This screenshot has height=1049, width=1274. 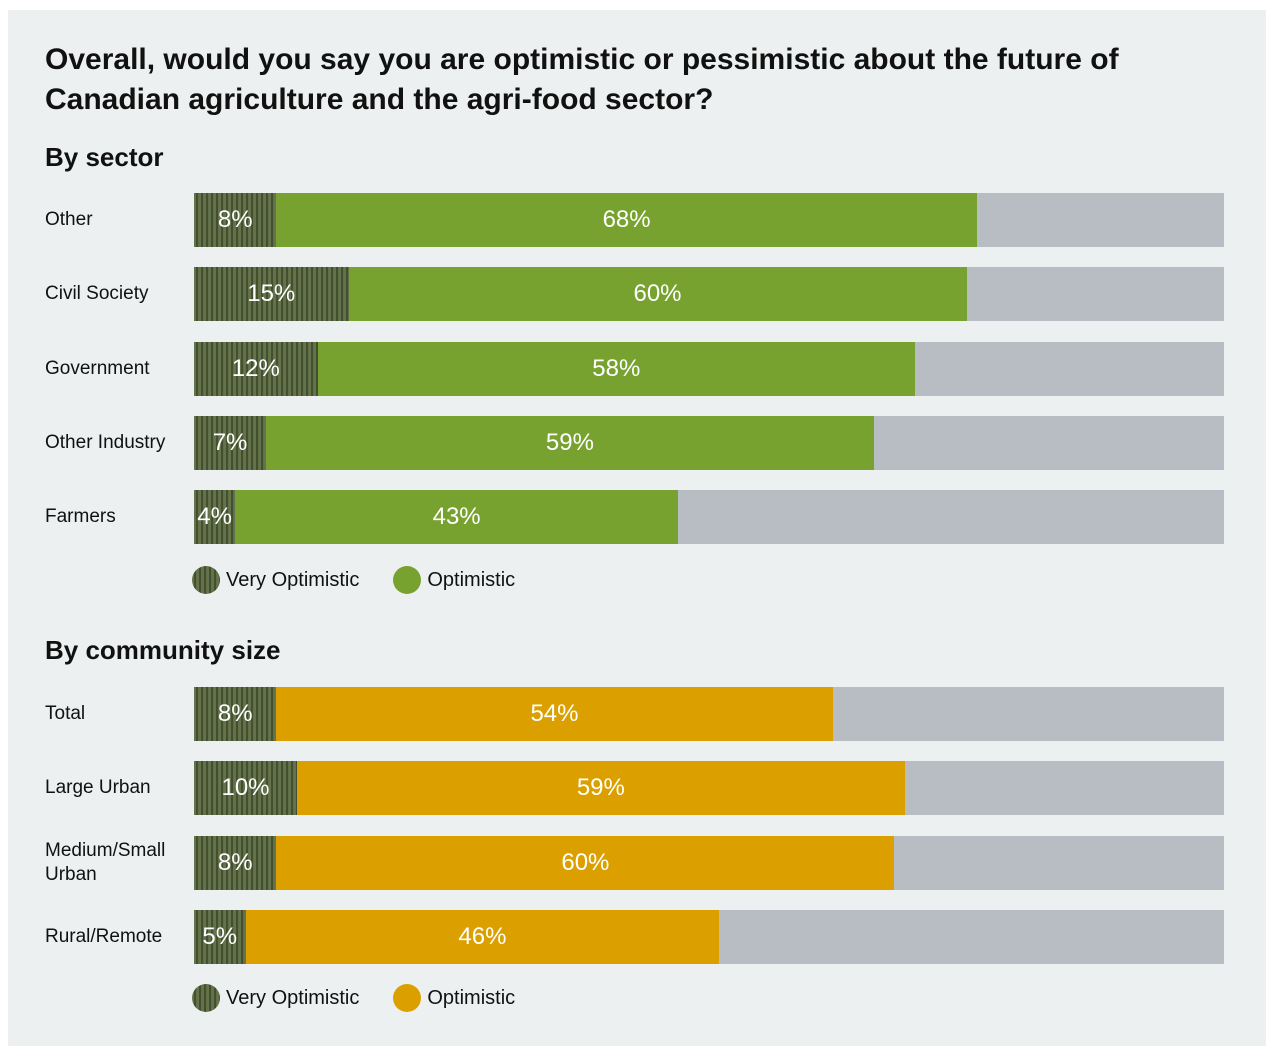 I want to click on section-title: By sector, so click(x=104, y=157).